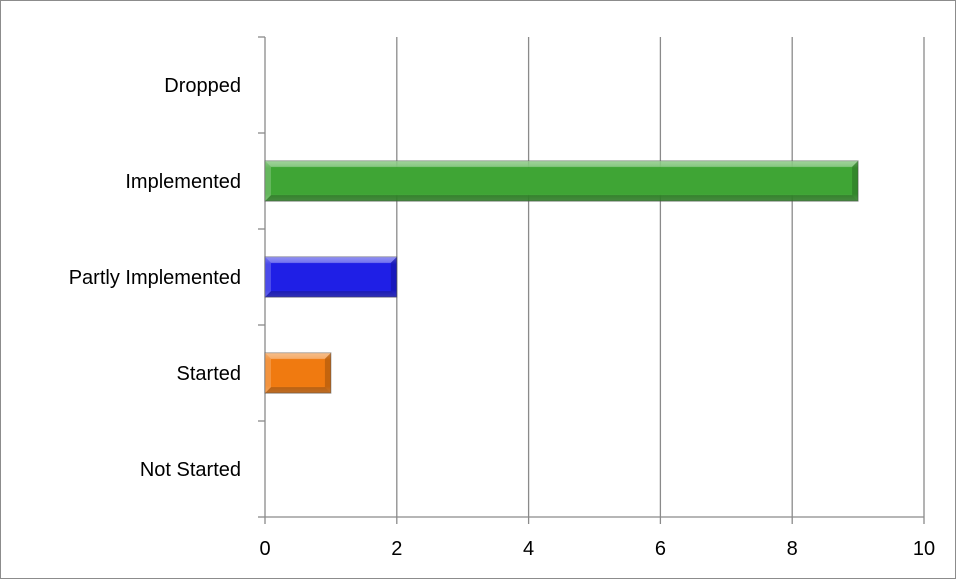 The height and width of the screenshot is (579, 956). What do you see at coordinates (528, 549) in the screenshot?
I see `x-tick-label: 4` at bounding box center [528, 549].